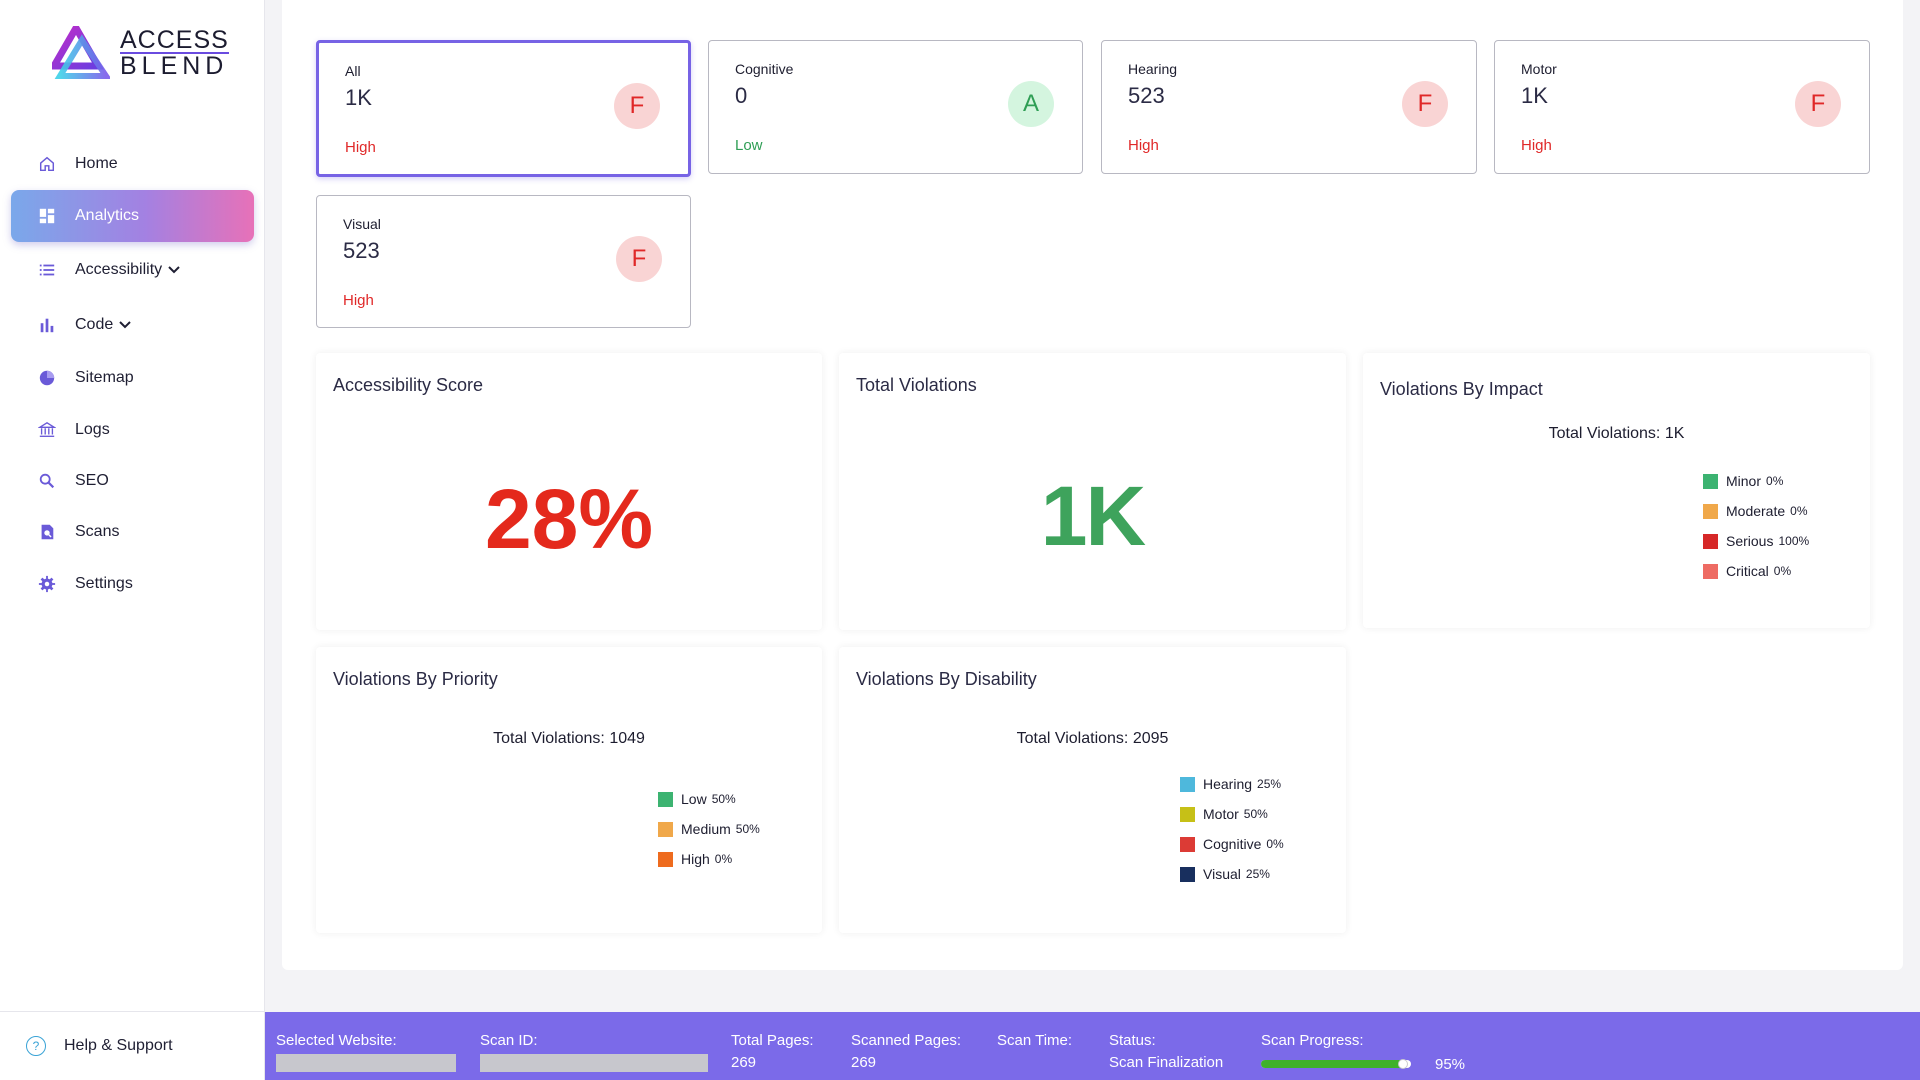 The height and width of the screenshot is (1080, 1920). Describe the element at coordinates (132, 325) in the screenshot. I see `sidebar-item-code: Code` at that location.